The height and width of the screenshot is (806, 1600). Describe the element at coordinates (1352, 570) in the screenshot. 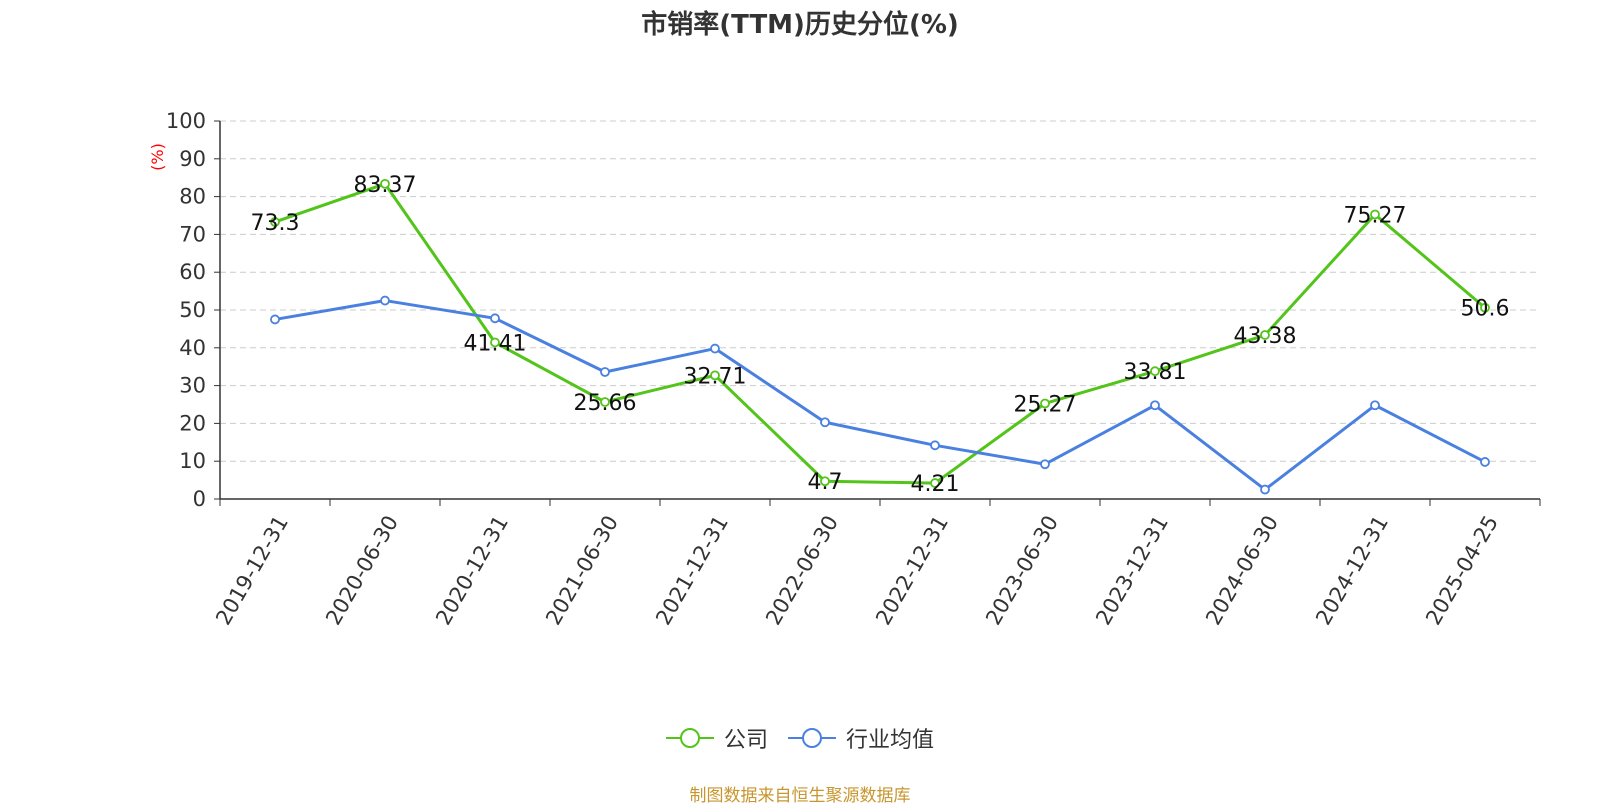

I see `x-tick-label: 2024-12-31` at that location.